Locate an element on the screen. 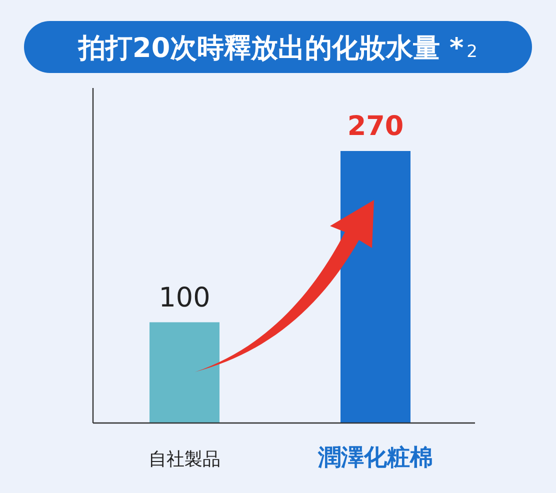 The width and height of the screenshot is (556, 493). x-tick-label: 自社製品 is located at coordinates (184, 459).